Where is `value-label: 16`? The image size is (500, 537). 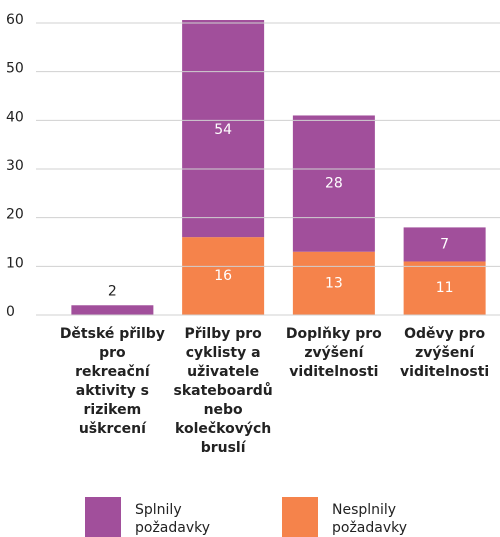
value-label: 16 is located at coordinates (223, 276).